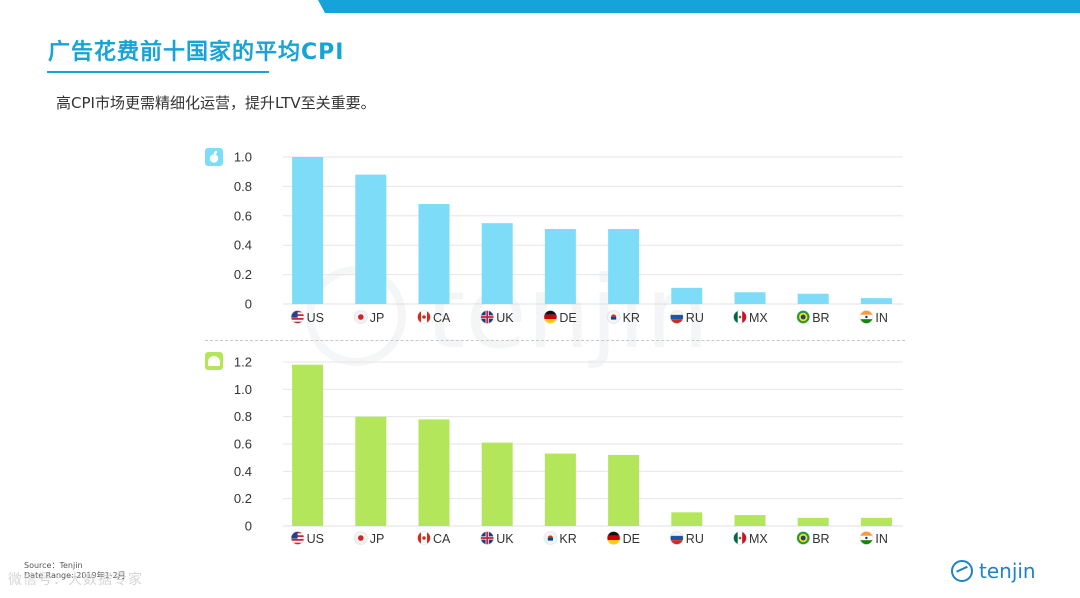 Image resolution: width=1080 pixels, height=598 pixels. What do you see at coordinates (216, 103) in the screenshot?
I see `page-subtitle: 高CPI市场更需精细化运营，提升LTV至关重要。` at bounding box center [216, 103].